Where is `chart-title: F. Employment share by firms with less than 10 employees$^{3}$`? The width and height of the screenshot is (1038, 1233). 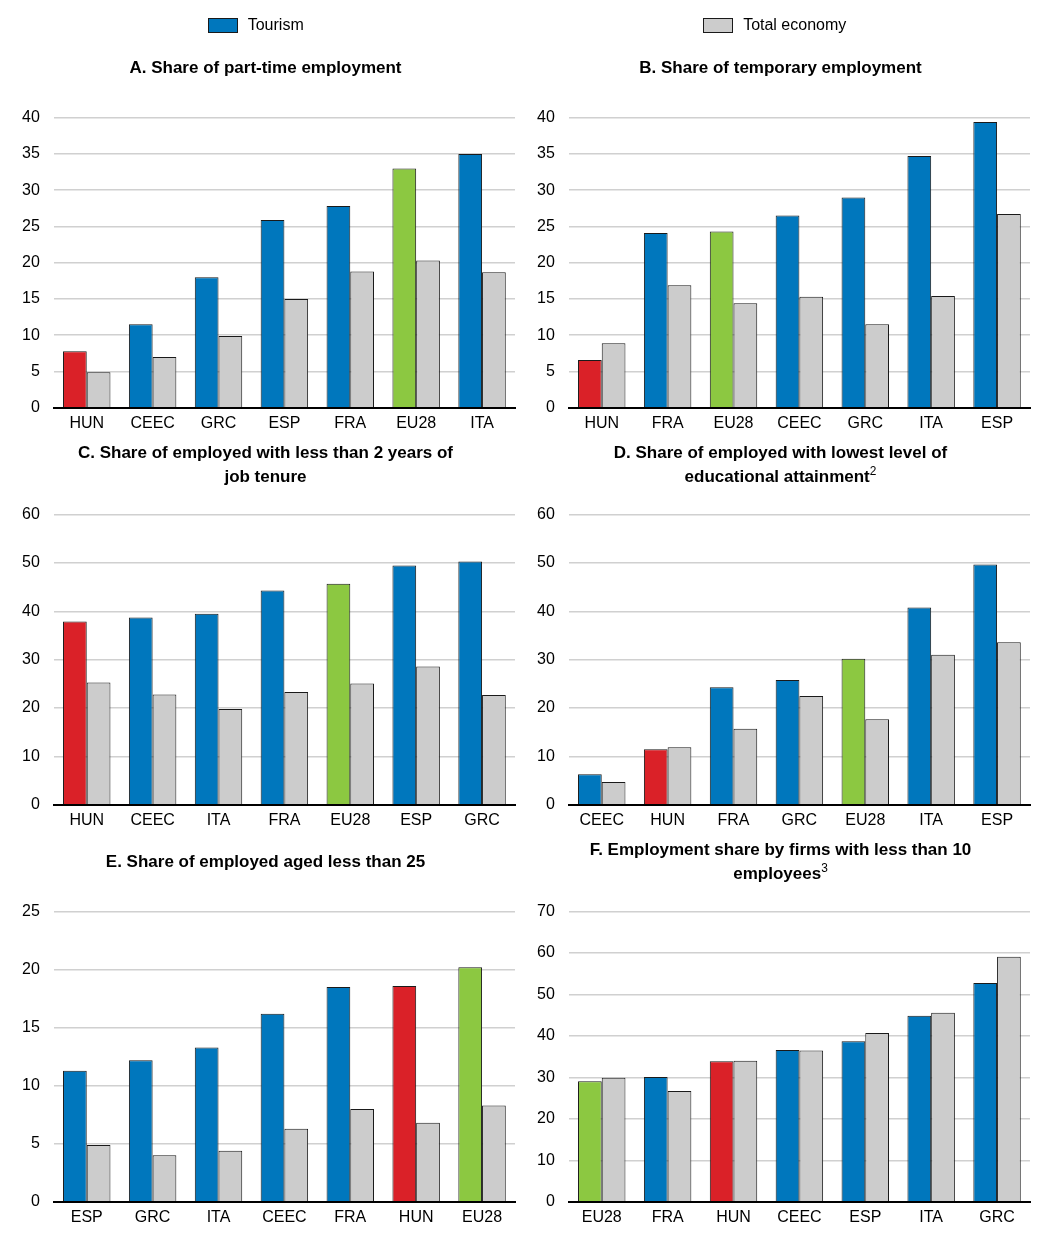 chart-title: F. Employment share by firms with less than 10 employees$^{3}$ is located at coordinates (780, 862).